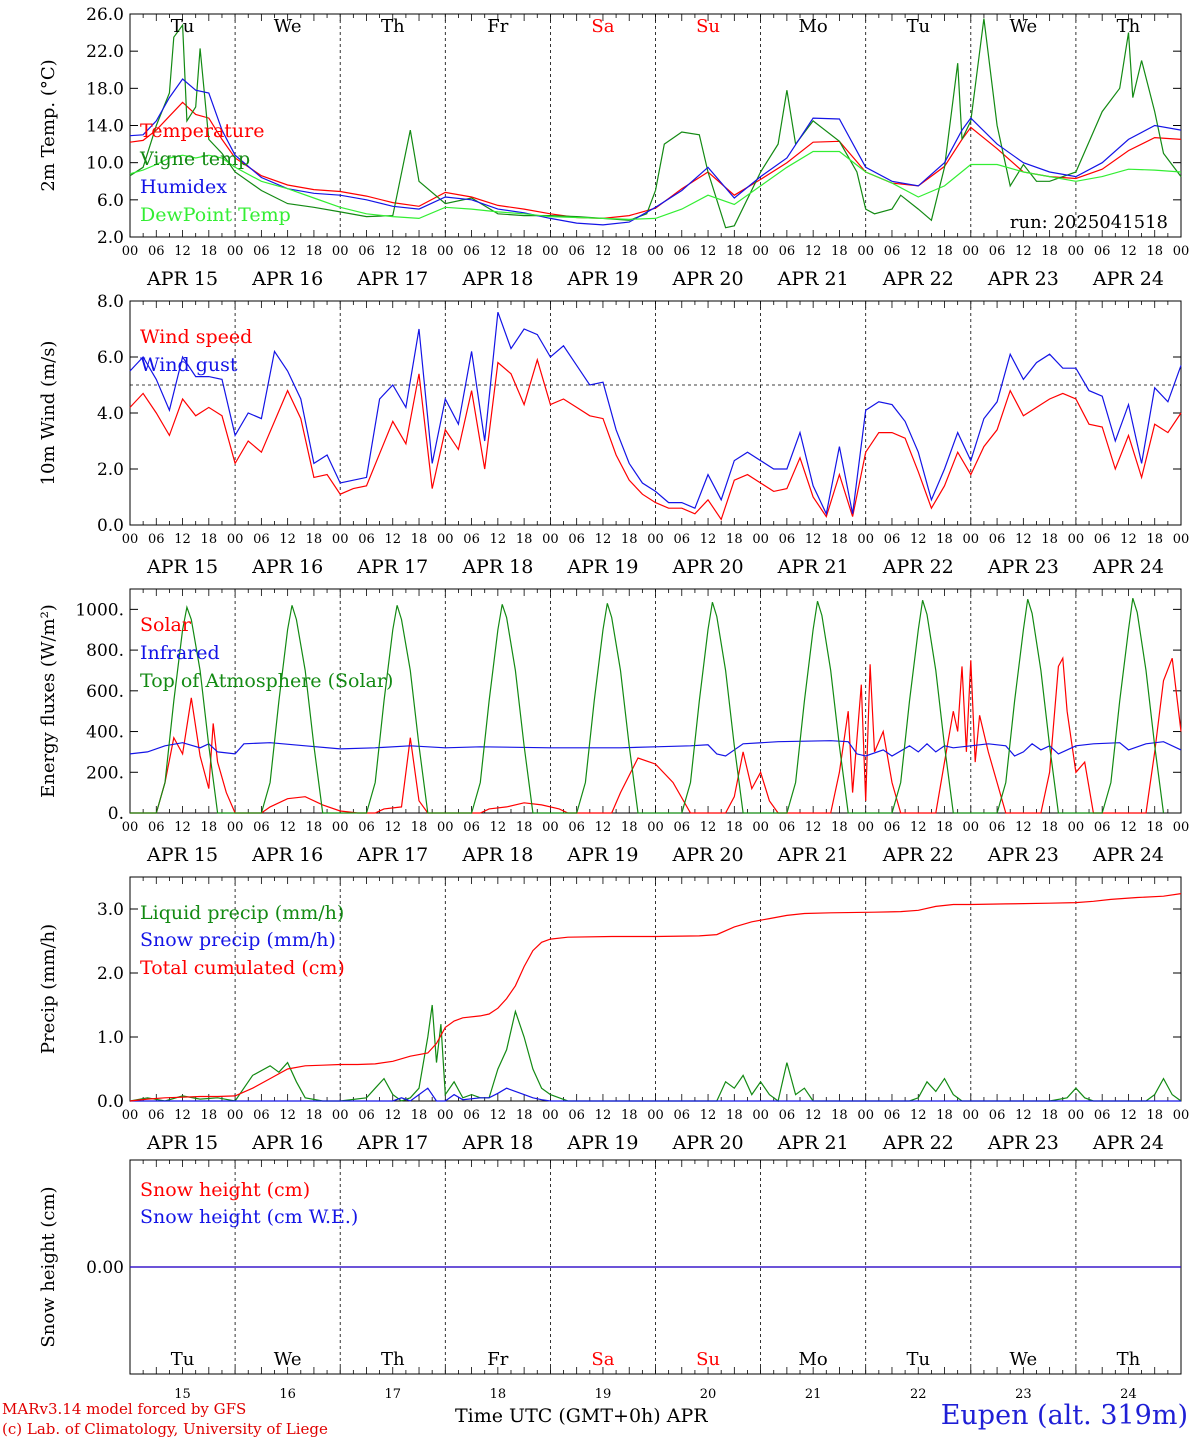  I want to click on day-name: Fr, so click(497, 1359).